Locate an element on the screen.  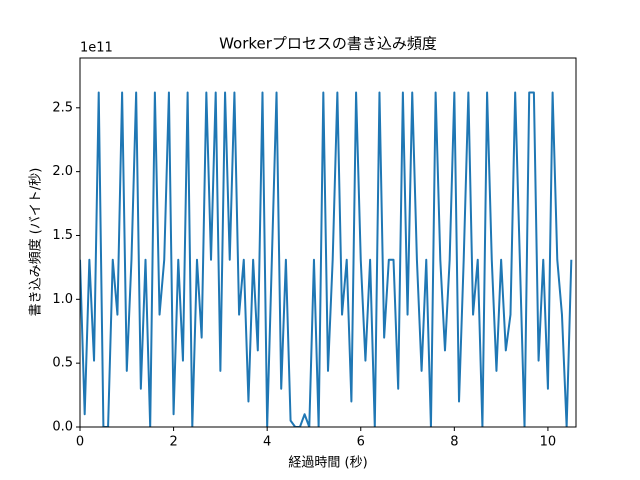
y-axis-label: 書き込み頻度 (バイト/秒) is located at coordinates (36, 242).